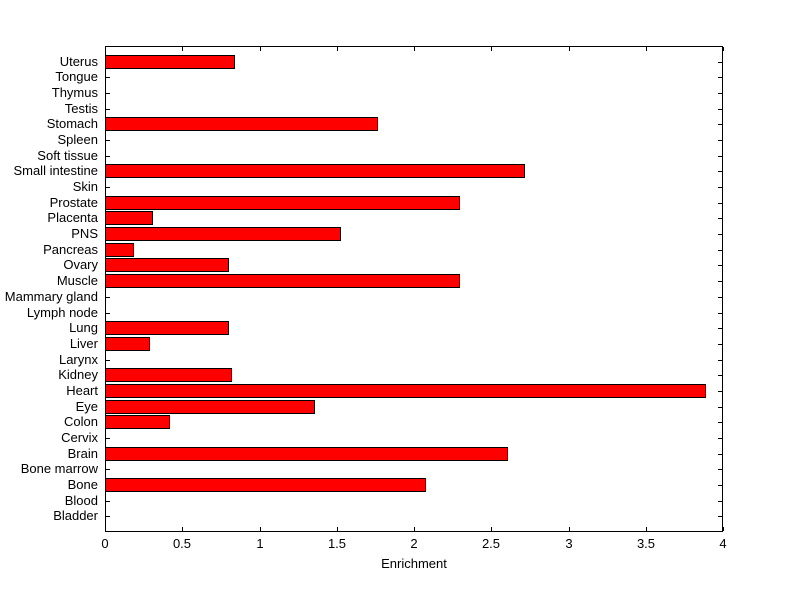 Image resolution: width=800 pixels, height=599 pixels. I want to click on y-tick-label: Muscle, so click(77, 280).